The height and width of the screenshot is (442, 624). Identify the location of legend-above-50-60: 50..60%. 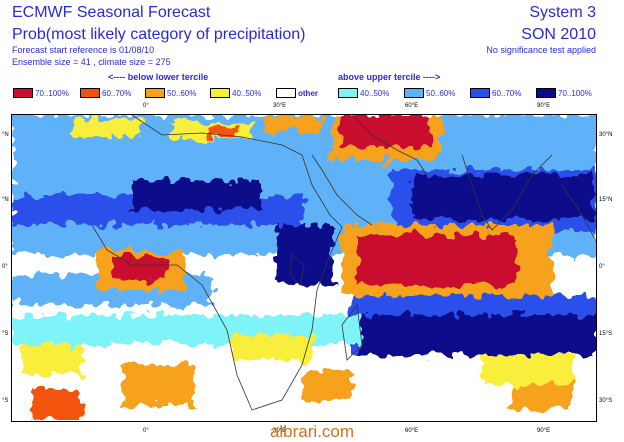
(429, 93).